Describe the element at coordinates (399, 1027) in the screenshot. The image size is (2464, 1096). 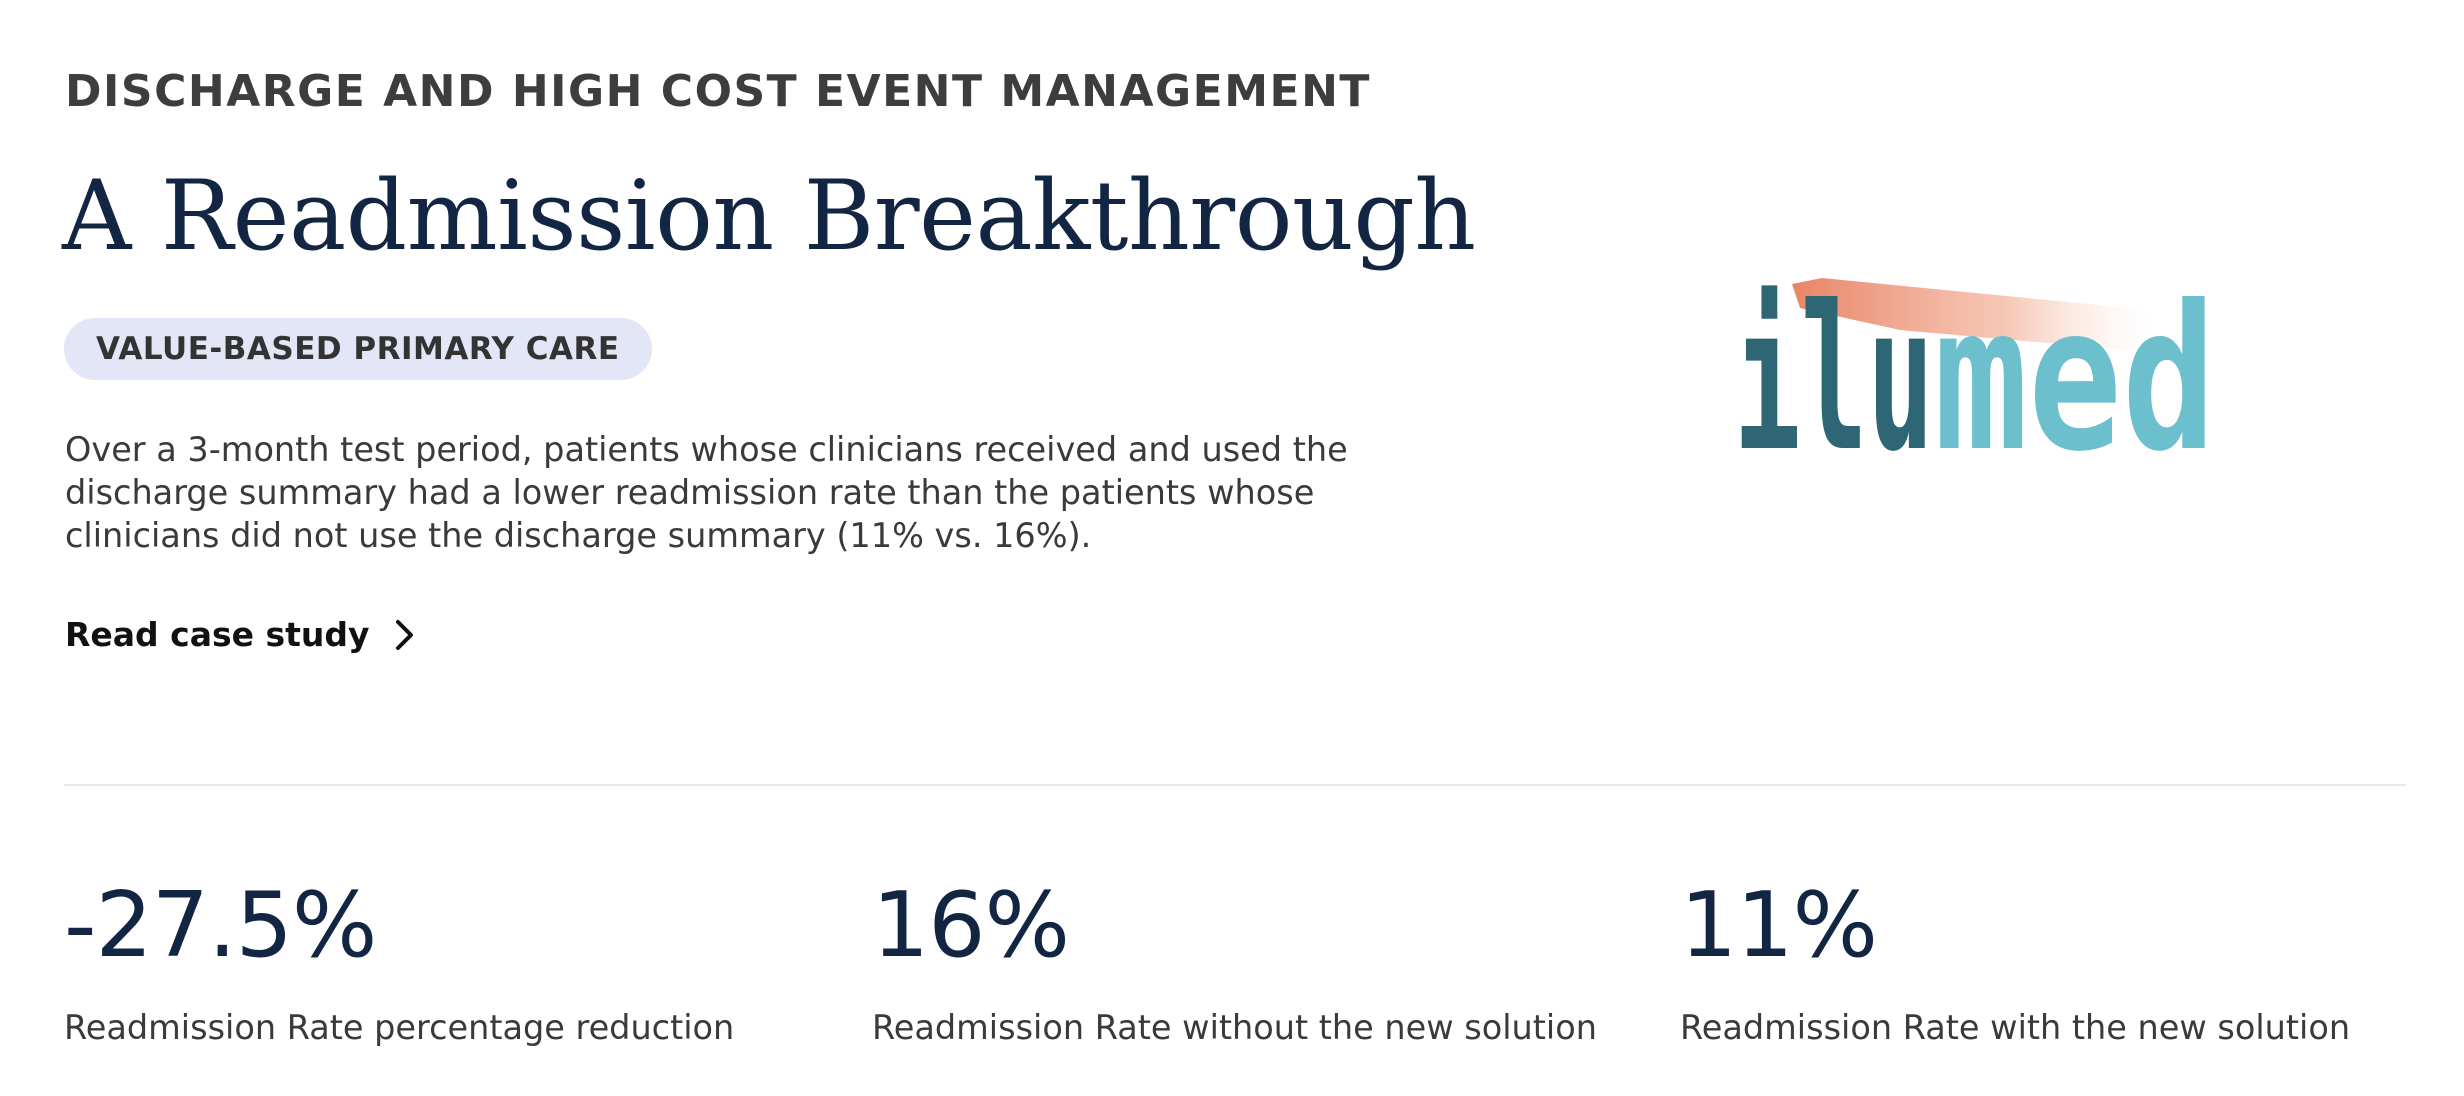
I see `stat-label: Readmission Rate percentage reduction` at that location.